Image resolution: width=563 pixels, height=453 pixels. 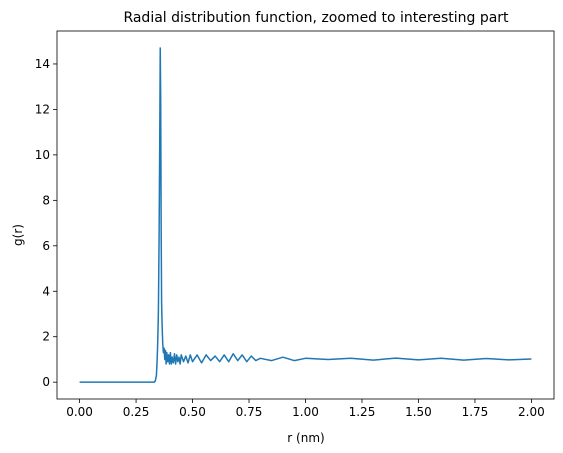 I want to click on x-axis-label: r (nm), so click(x=305, y=438).